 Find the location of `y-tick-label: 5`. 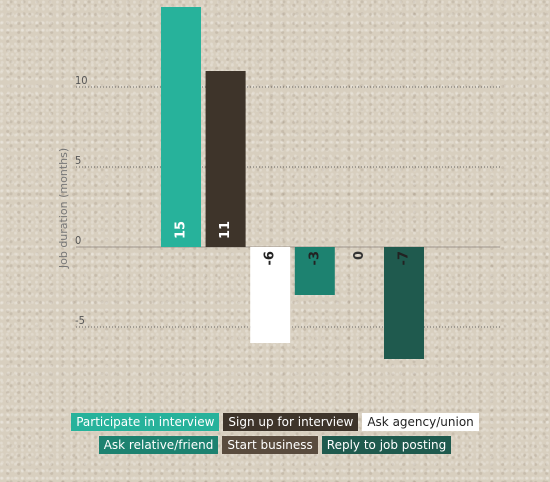

y-tick-label: 5 is located at coordinates (78, 160).